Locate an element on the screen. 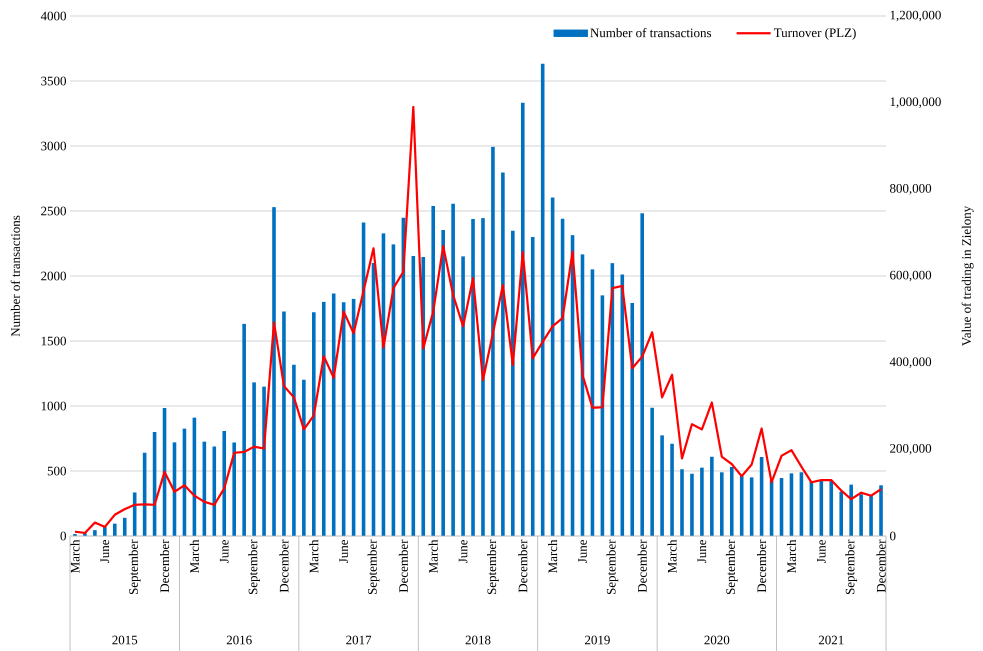 The width and height of the screenshot is (983, 651). y2-tick-label: 600,000 is located at coordinates (911, 276).